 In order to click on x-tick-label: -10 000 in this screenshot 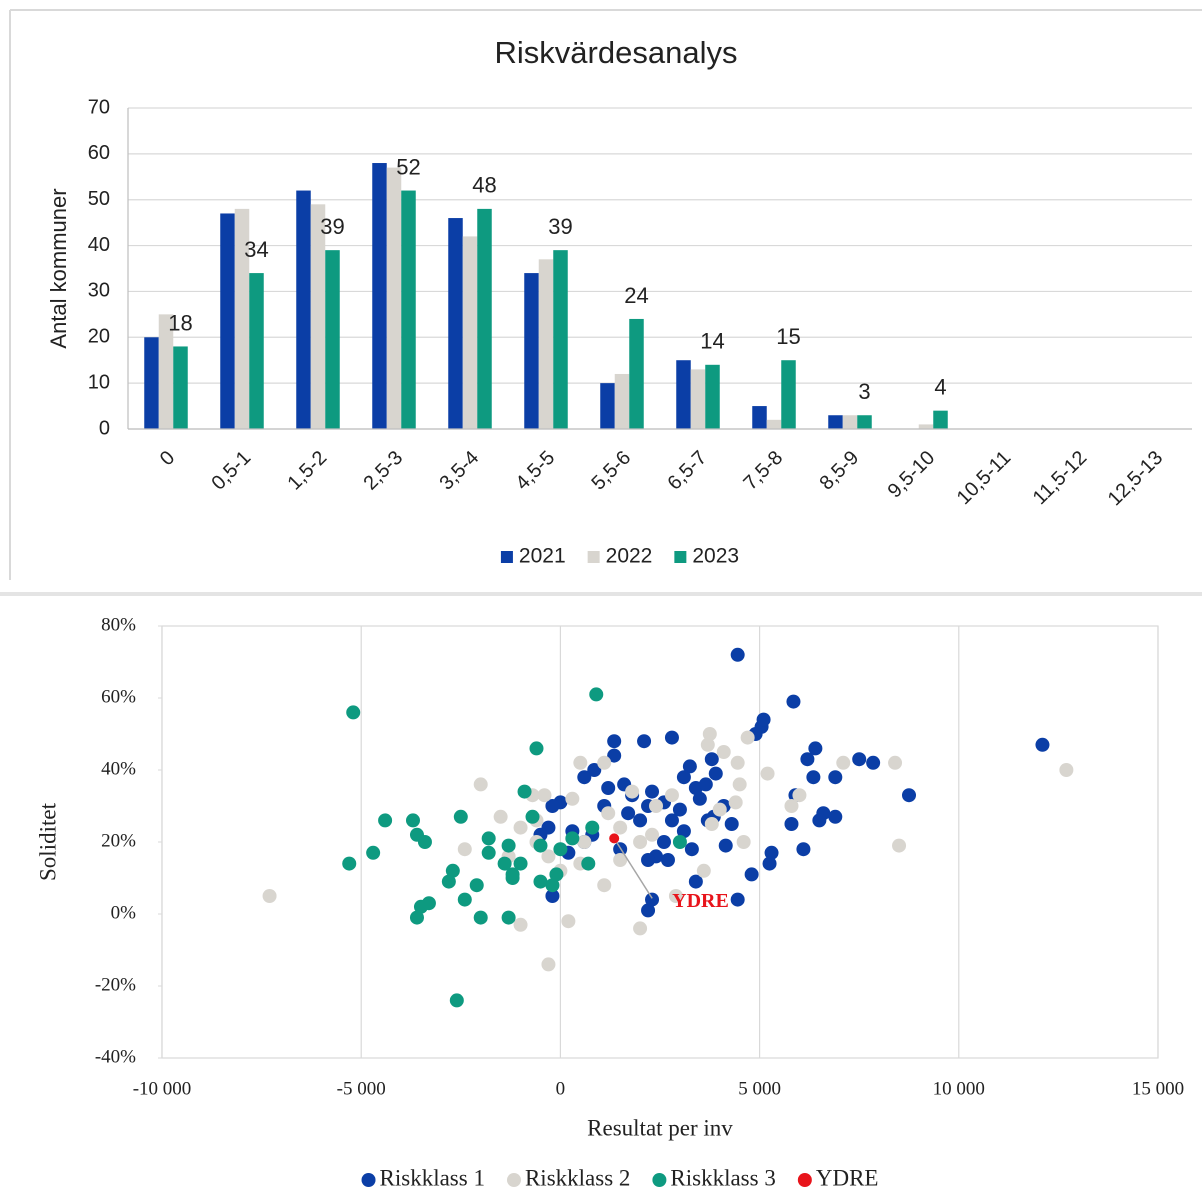, I will do `click(162, 1088)`.